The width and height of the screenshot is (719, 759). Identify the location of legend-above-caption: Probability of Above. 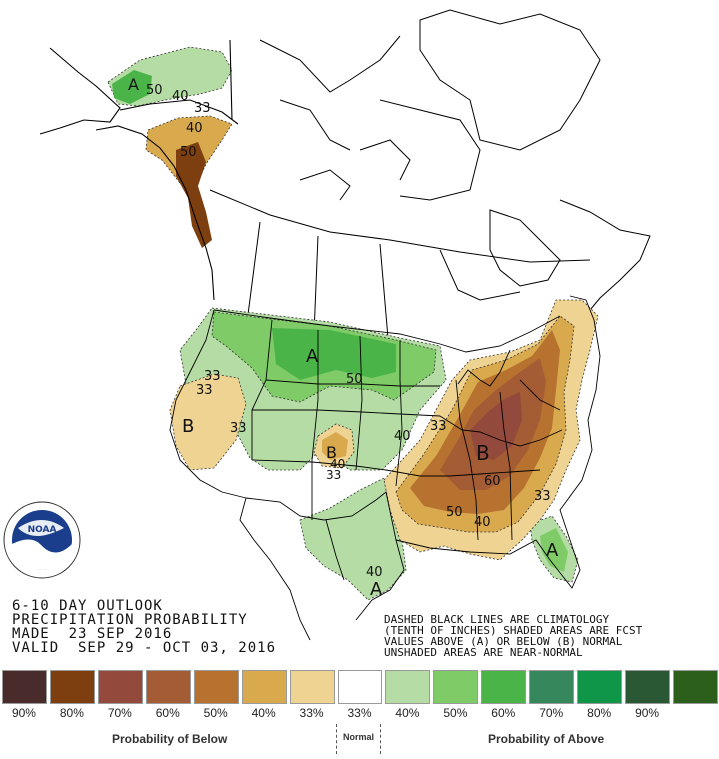
(546, 739).